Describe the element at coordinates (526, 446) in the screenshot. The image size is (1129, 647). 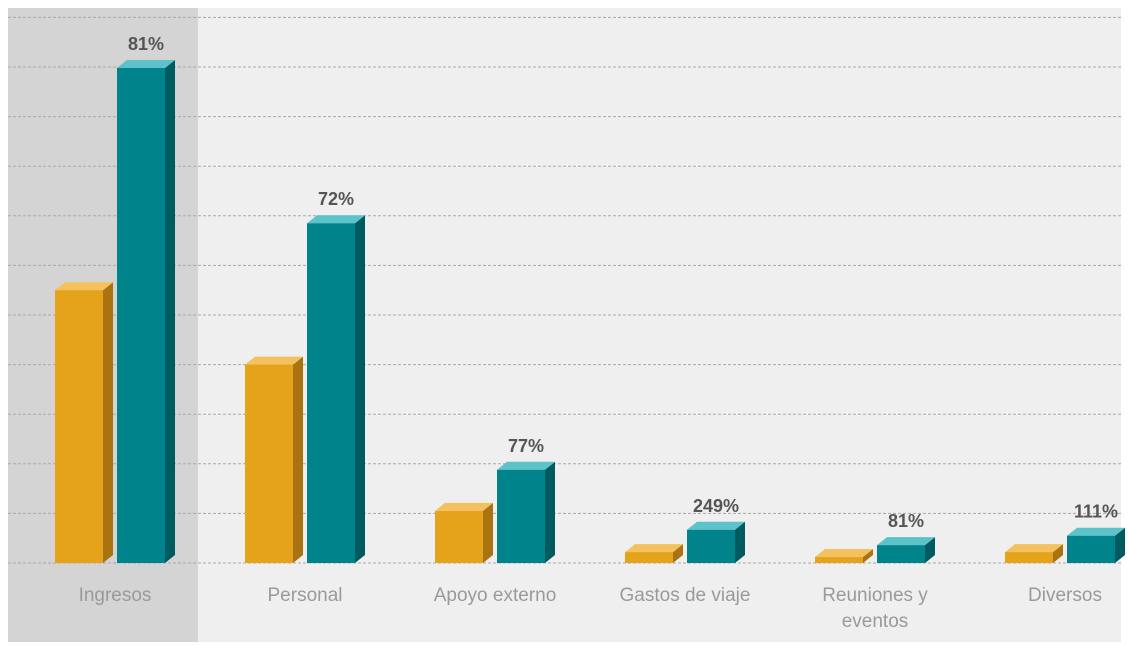
I see `data-label: 77%` at that location.